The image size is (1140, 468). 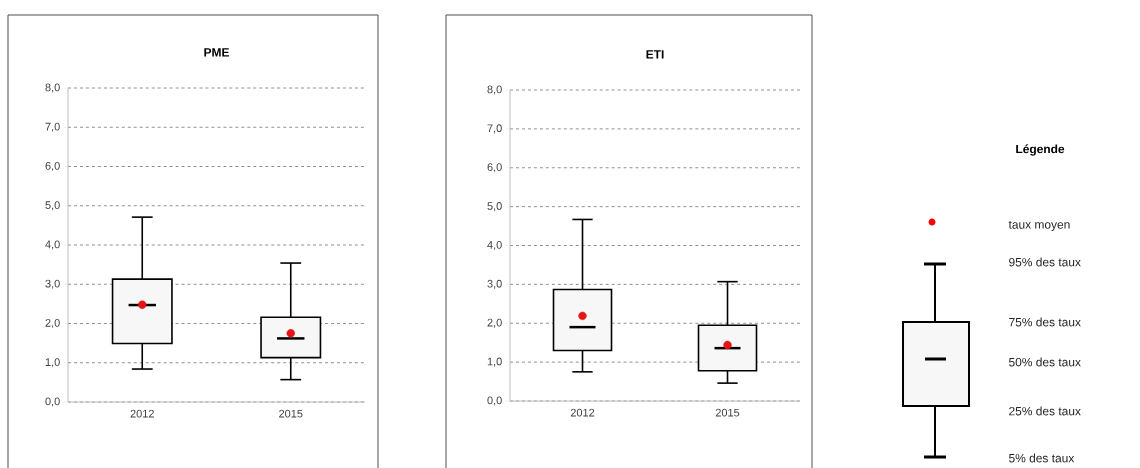 What do you see at coordinates (1040, 150) in the screenshot?
I see `text: Légende` at bounding box center [1040, 150].